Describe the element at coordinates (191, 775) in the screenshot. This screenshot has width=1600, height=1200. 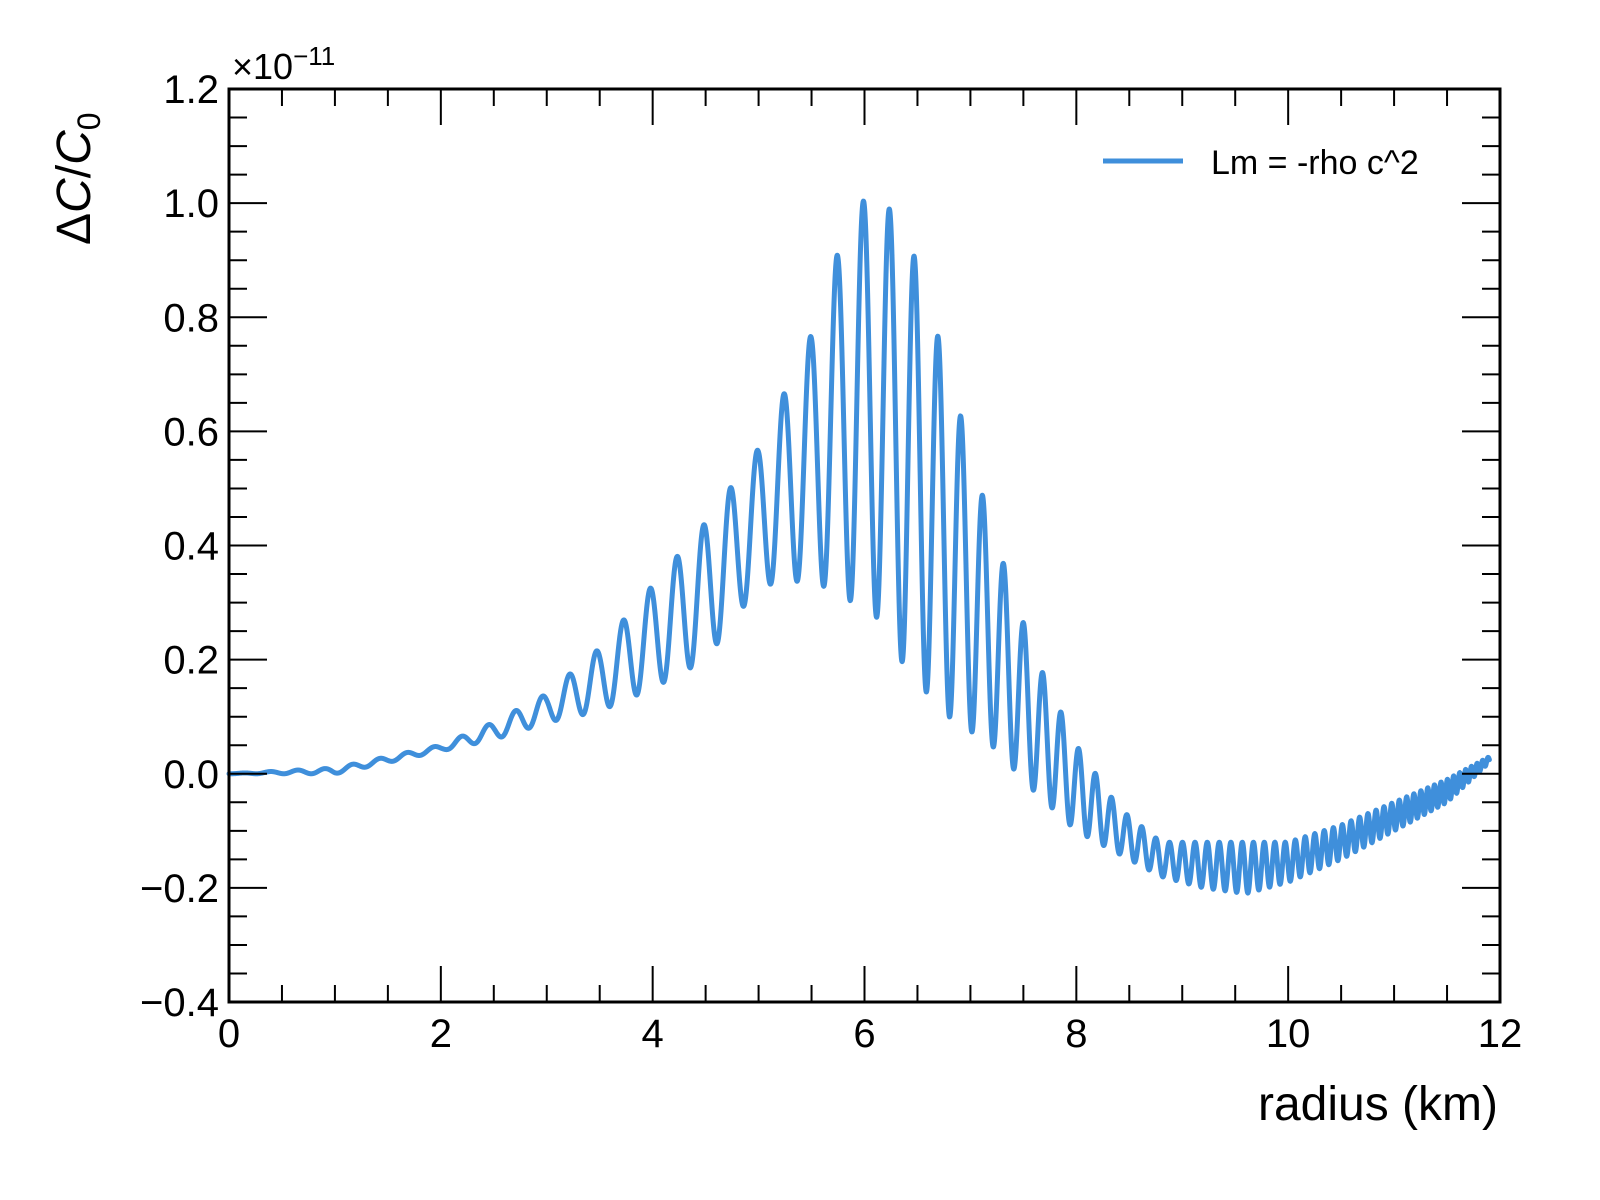
I see `y-tick-label: 0.0` at that location.